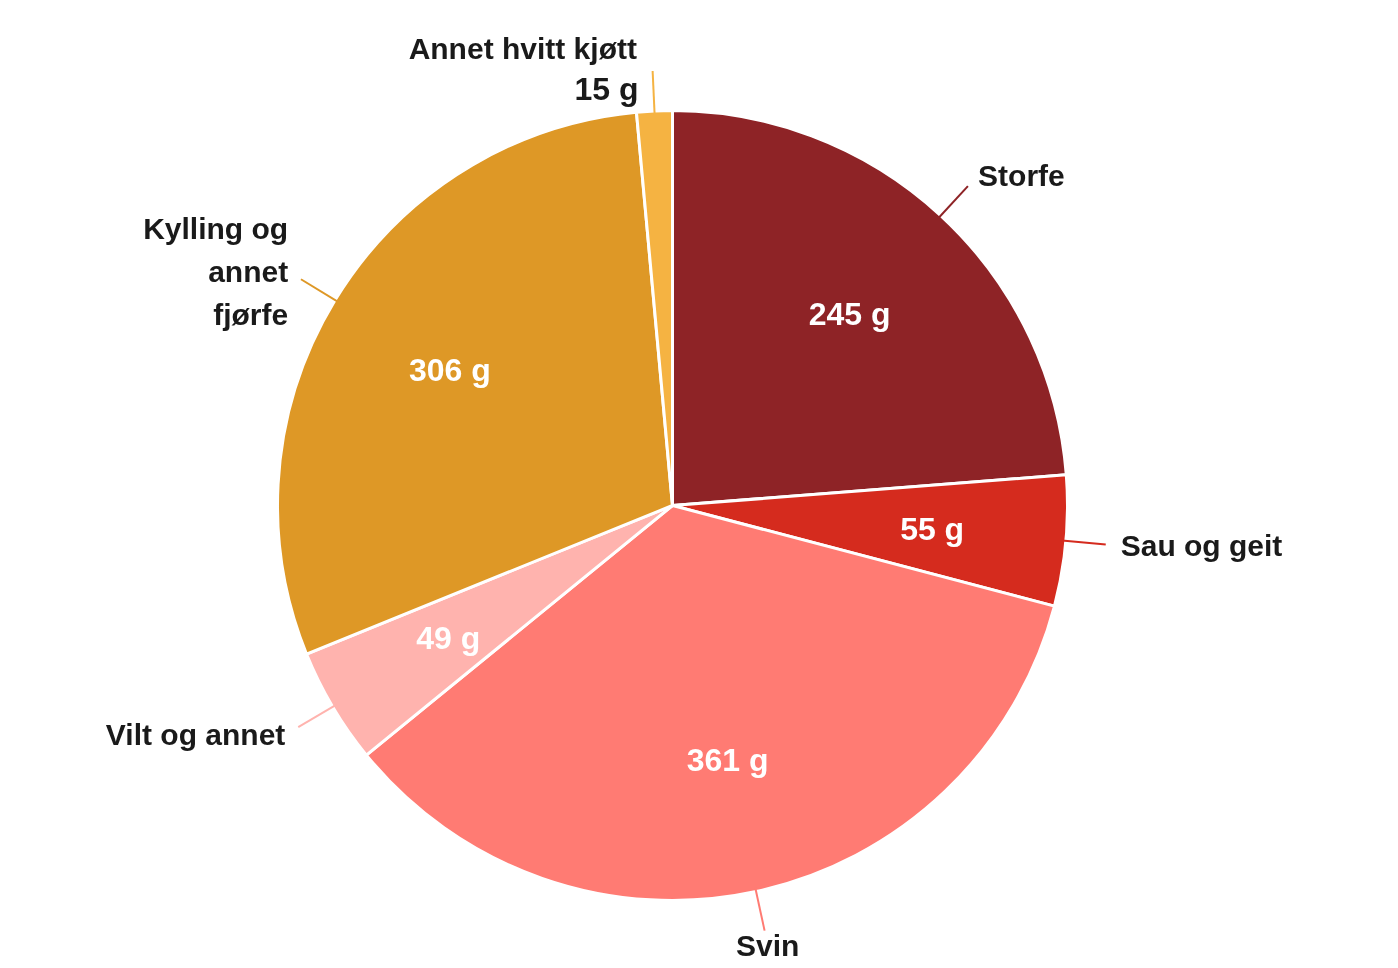 This screenshot has height=968, width=1398. I want to click on slice-label: Svin, so click(768, 946).